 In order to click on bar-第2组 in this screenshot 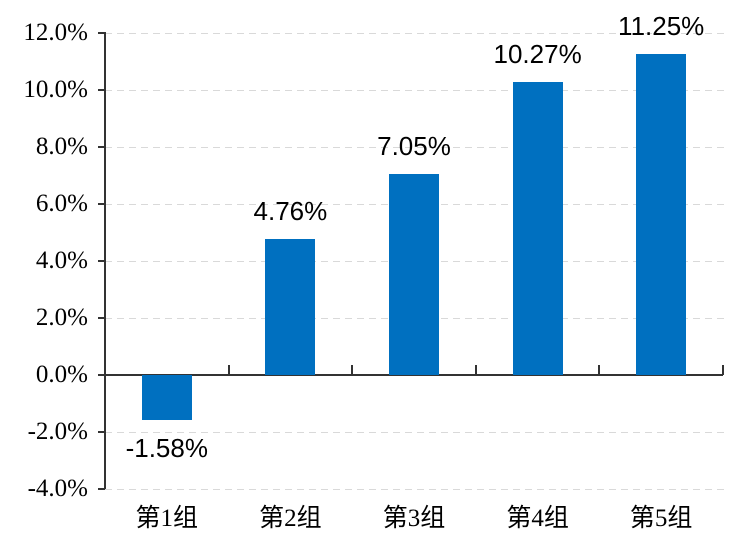, I will do `click(290, 307)`.